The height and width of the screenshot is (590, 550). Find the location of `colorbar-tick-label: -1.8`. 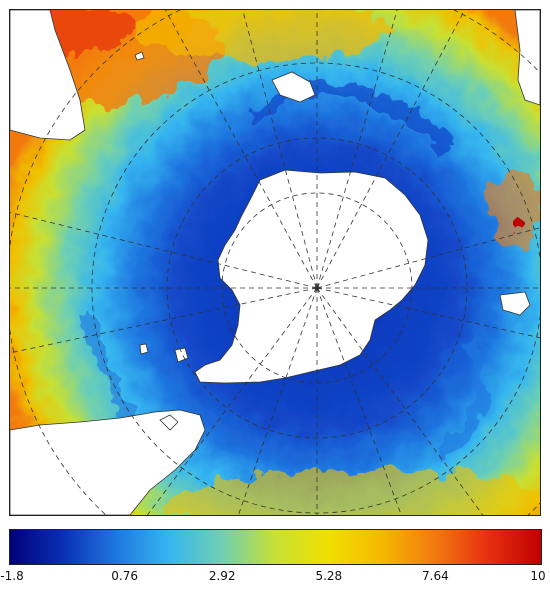

colorbar-tick-label: -1.8 is located at coordinates (12, 576).